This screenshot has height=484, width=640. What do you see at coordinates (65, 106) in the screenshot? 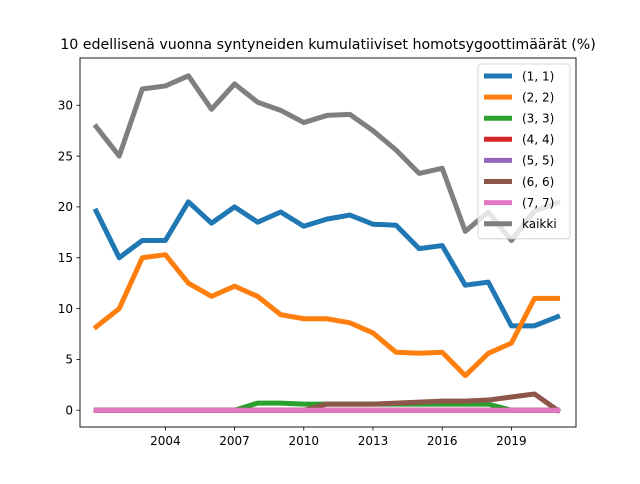
I see `y-tick-label-6: 30` at bounding box center [65, 106].